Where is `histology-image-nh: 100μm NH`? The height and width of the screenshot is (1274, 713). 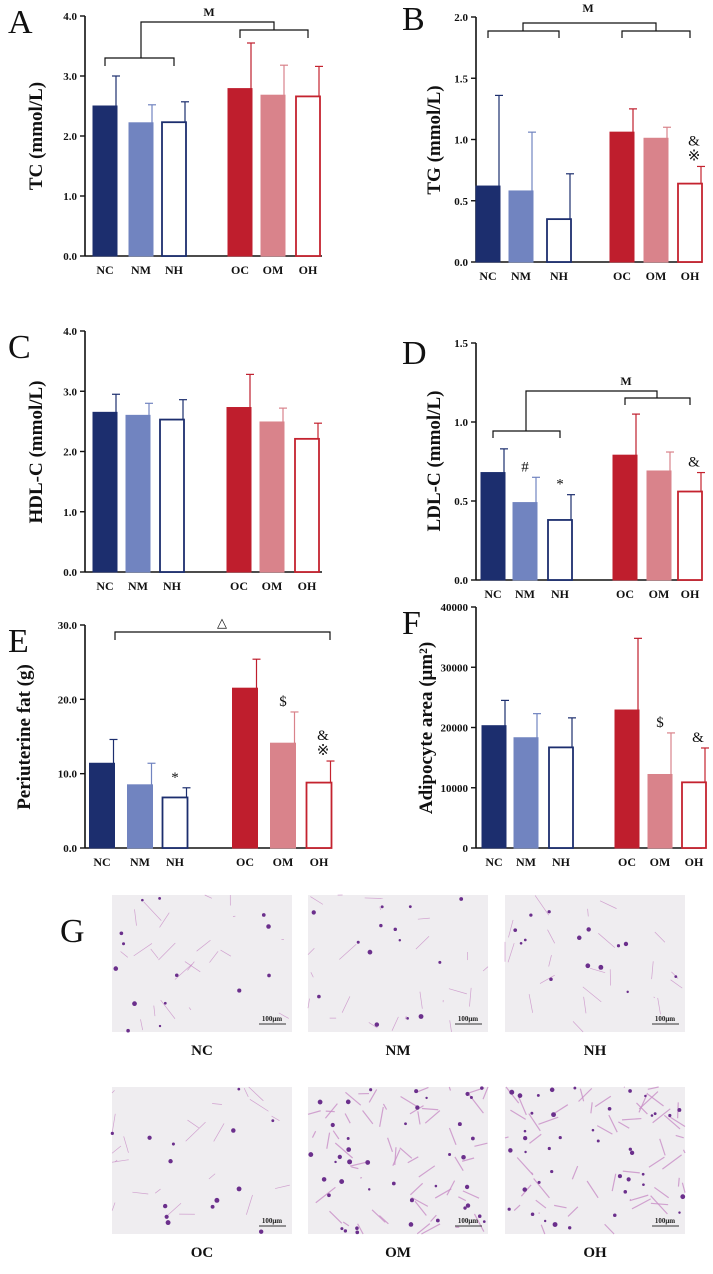
histology-image-nh: 100μm NH is located at coordinates (594, 977).